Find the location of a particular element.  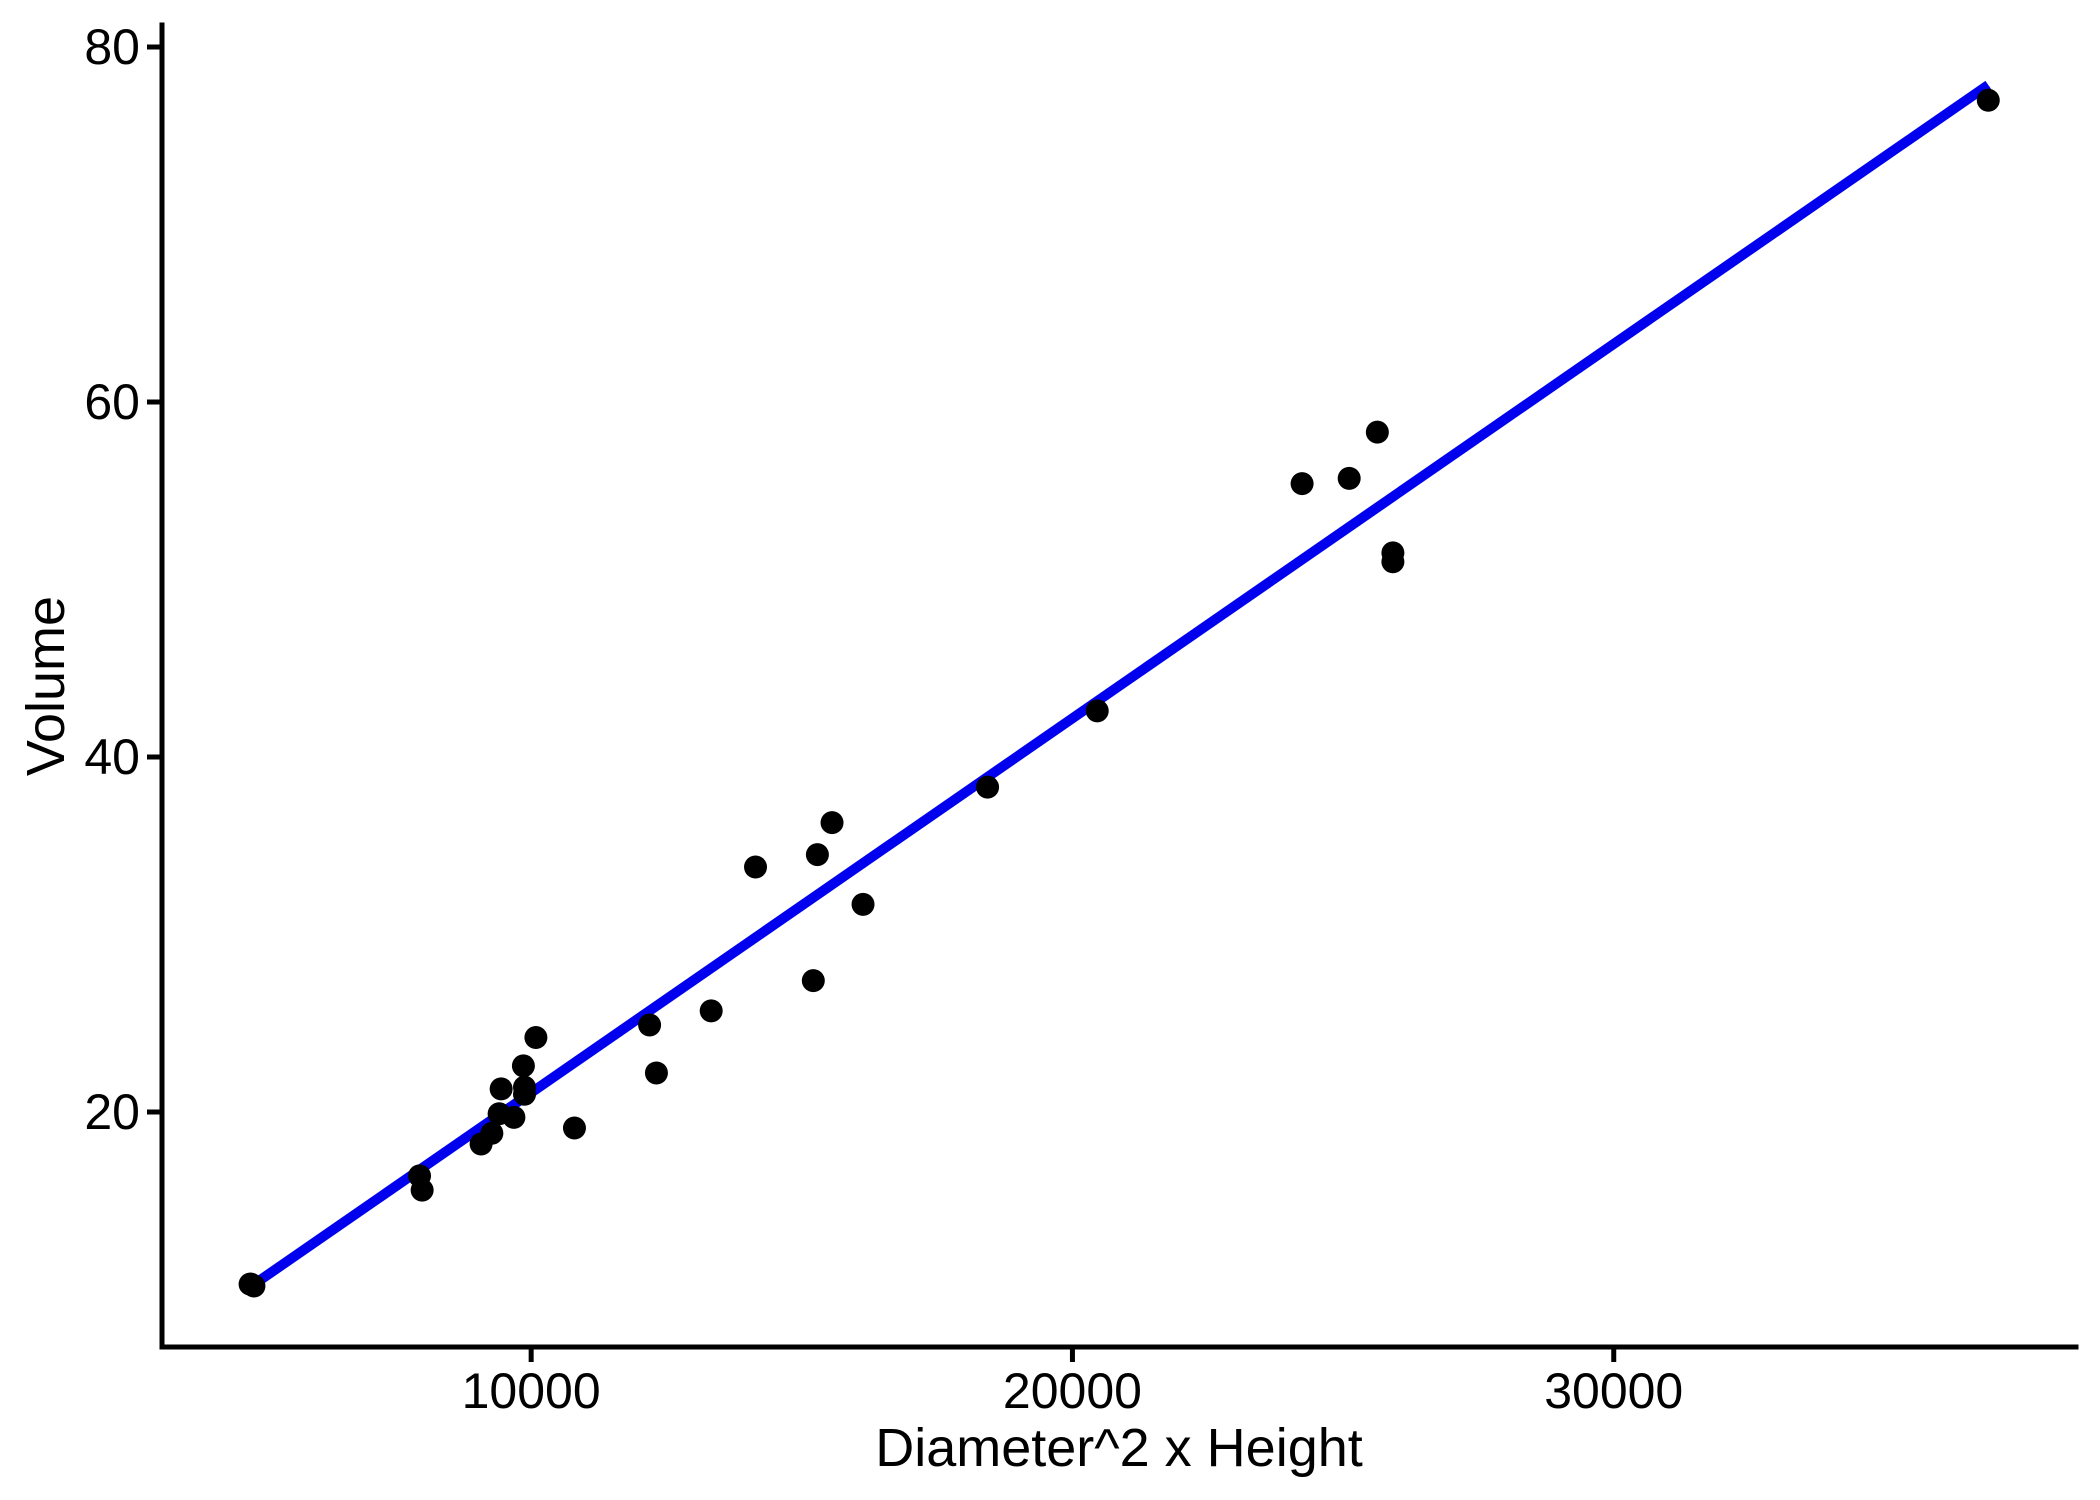

x-axis-ticks is located at coordinates (1072, 1354).